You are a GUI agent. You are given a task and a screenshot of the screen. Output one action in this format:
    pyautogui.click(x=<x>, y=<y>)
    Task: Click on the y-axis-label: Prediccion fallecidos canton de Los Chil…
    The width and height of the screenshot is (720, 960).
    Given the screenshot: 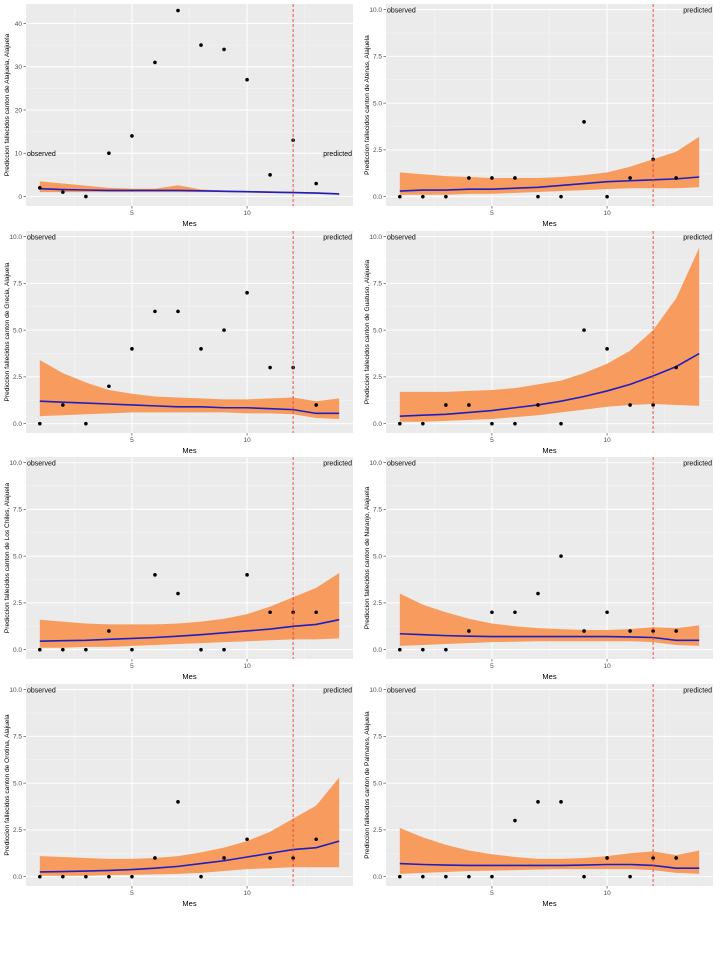 What is the action you would take?
    pyautogui.click(x=7, y=558)
    